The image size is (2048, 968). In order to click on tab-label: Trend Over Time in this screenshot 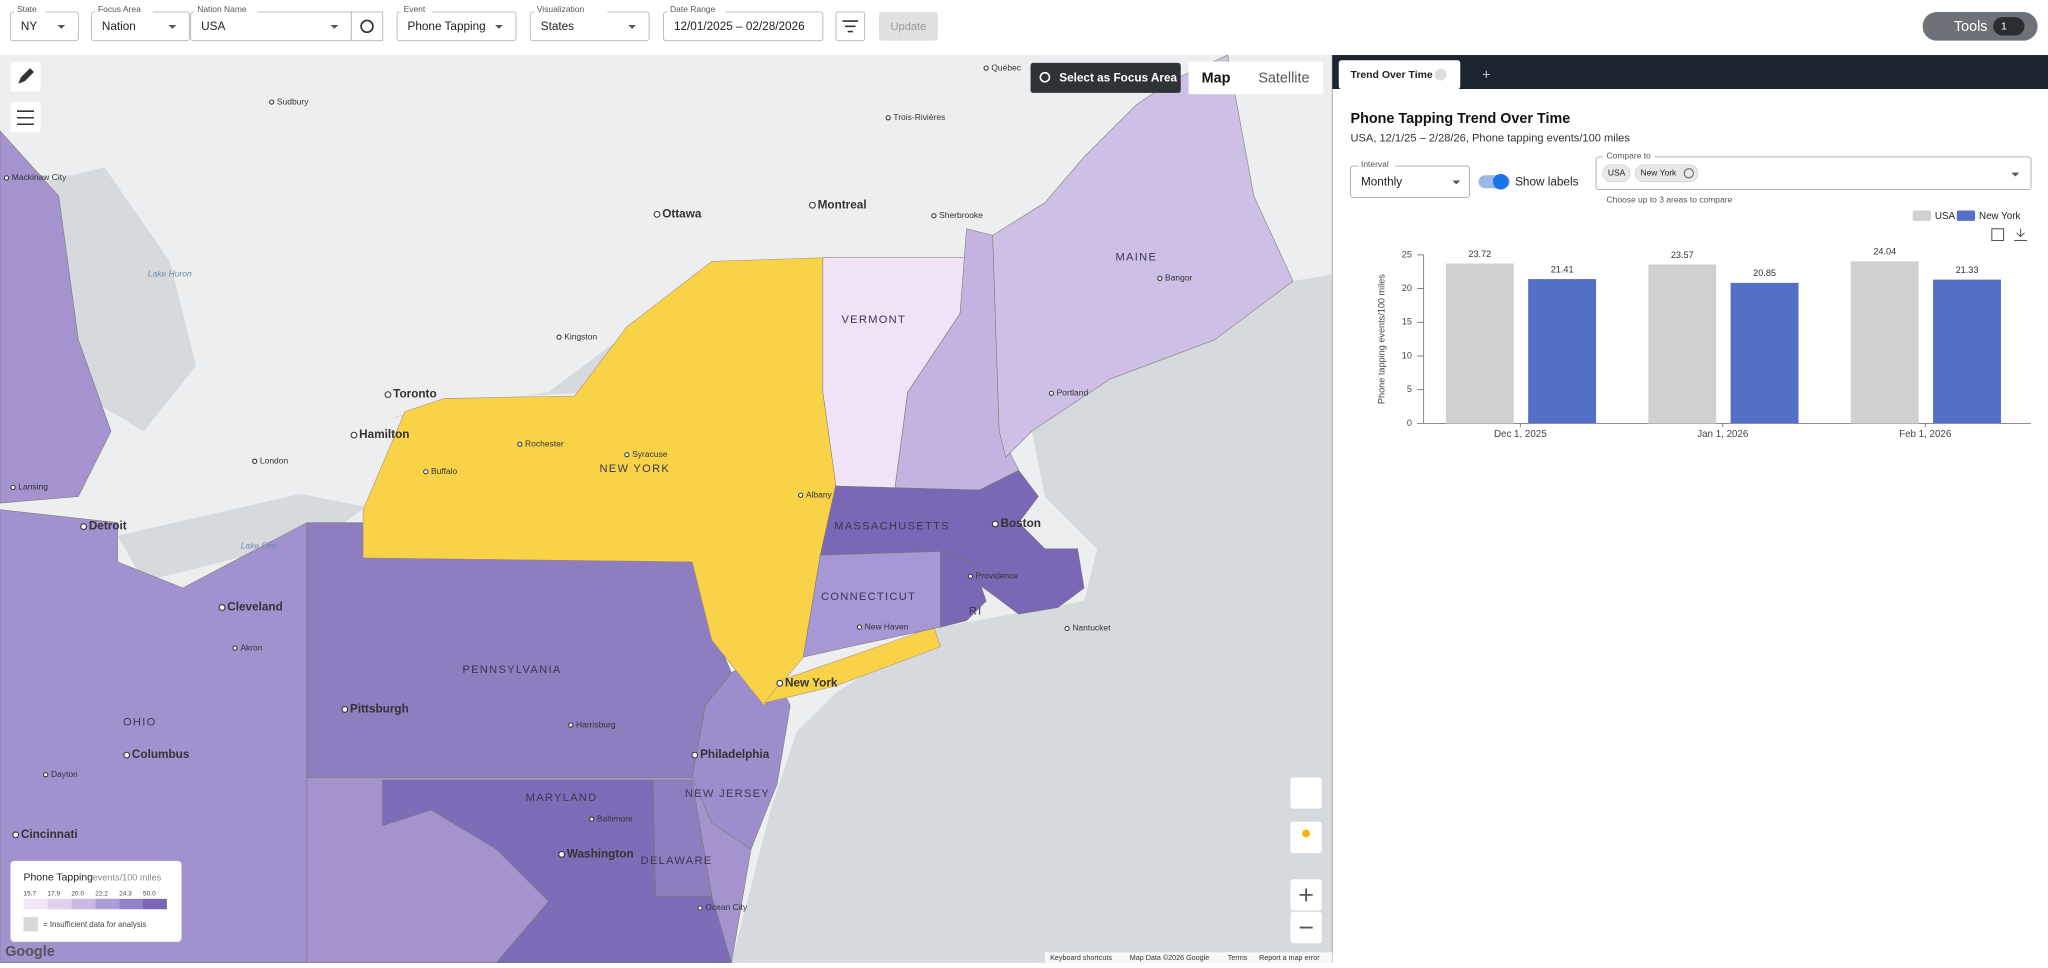, I will do `click(1392, 75)`.